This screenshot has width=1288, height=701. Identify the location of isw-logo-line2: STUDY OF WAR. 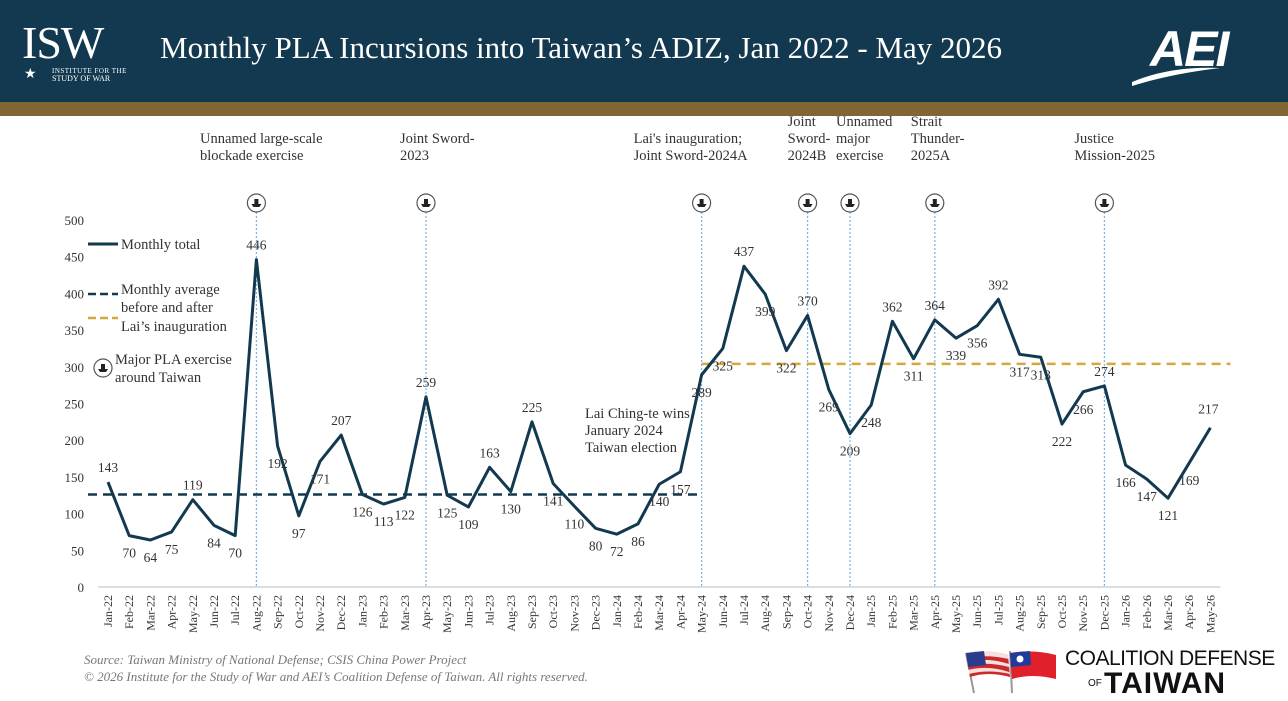
(81, 78).